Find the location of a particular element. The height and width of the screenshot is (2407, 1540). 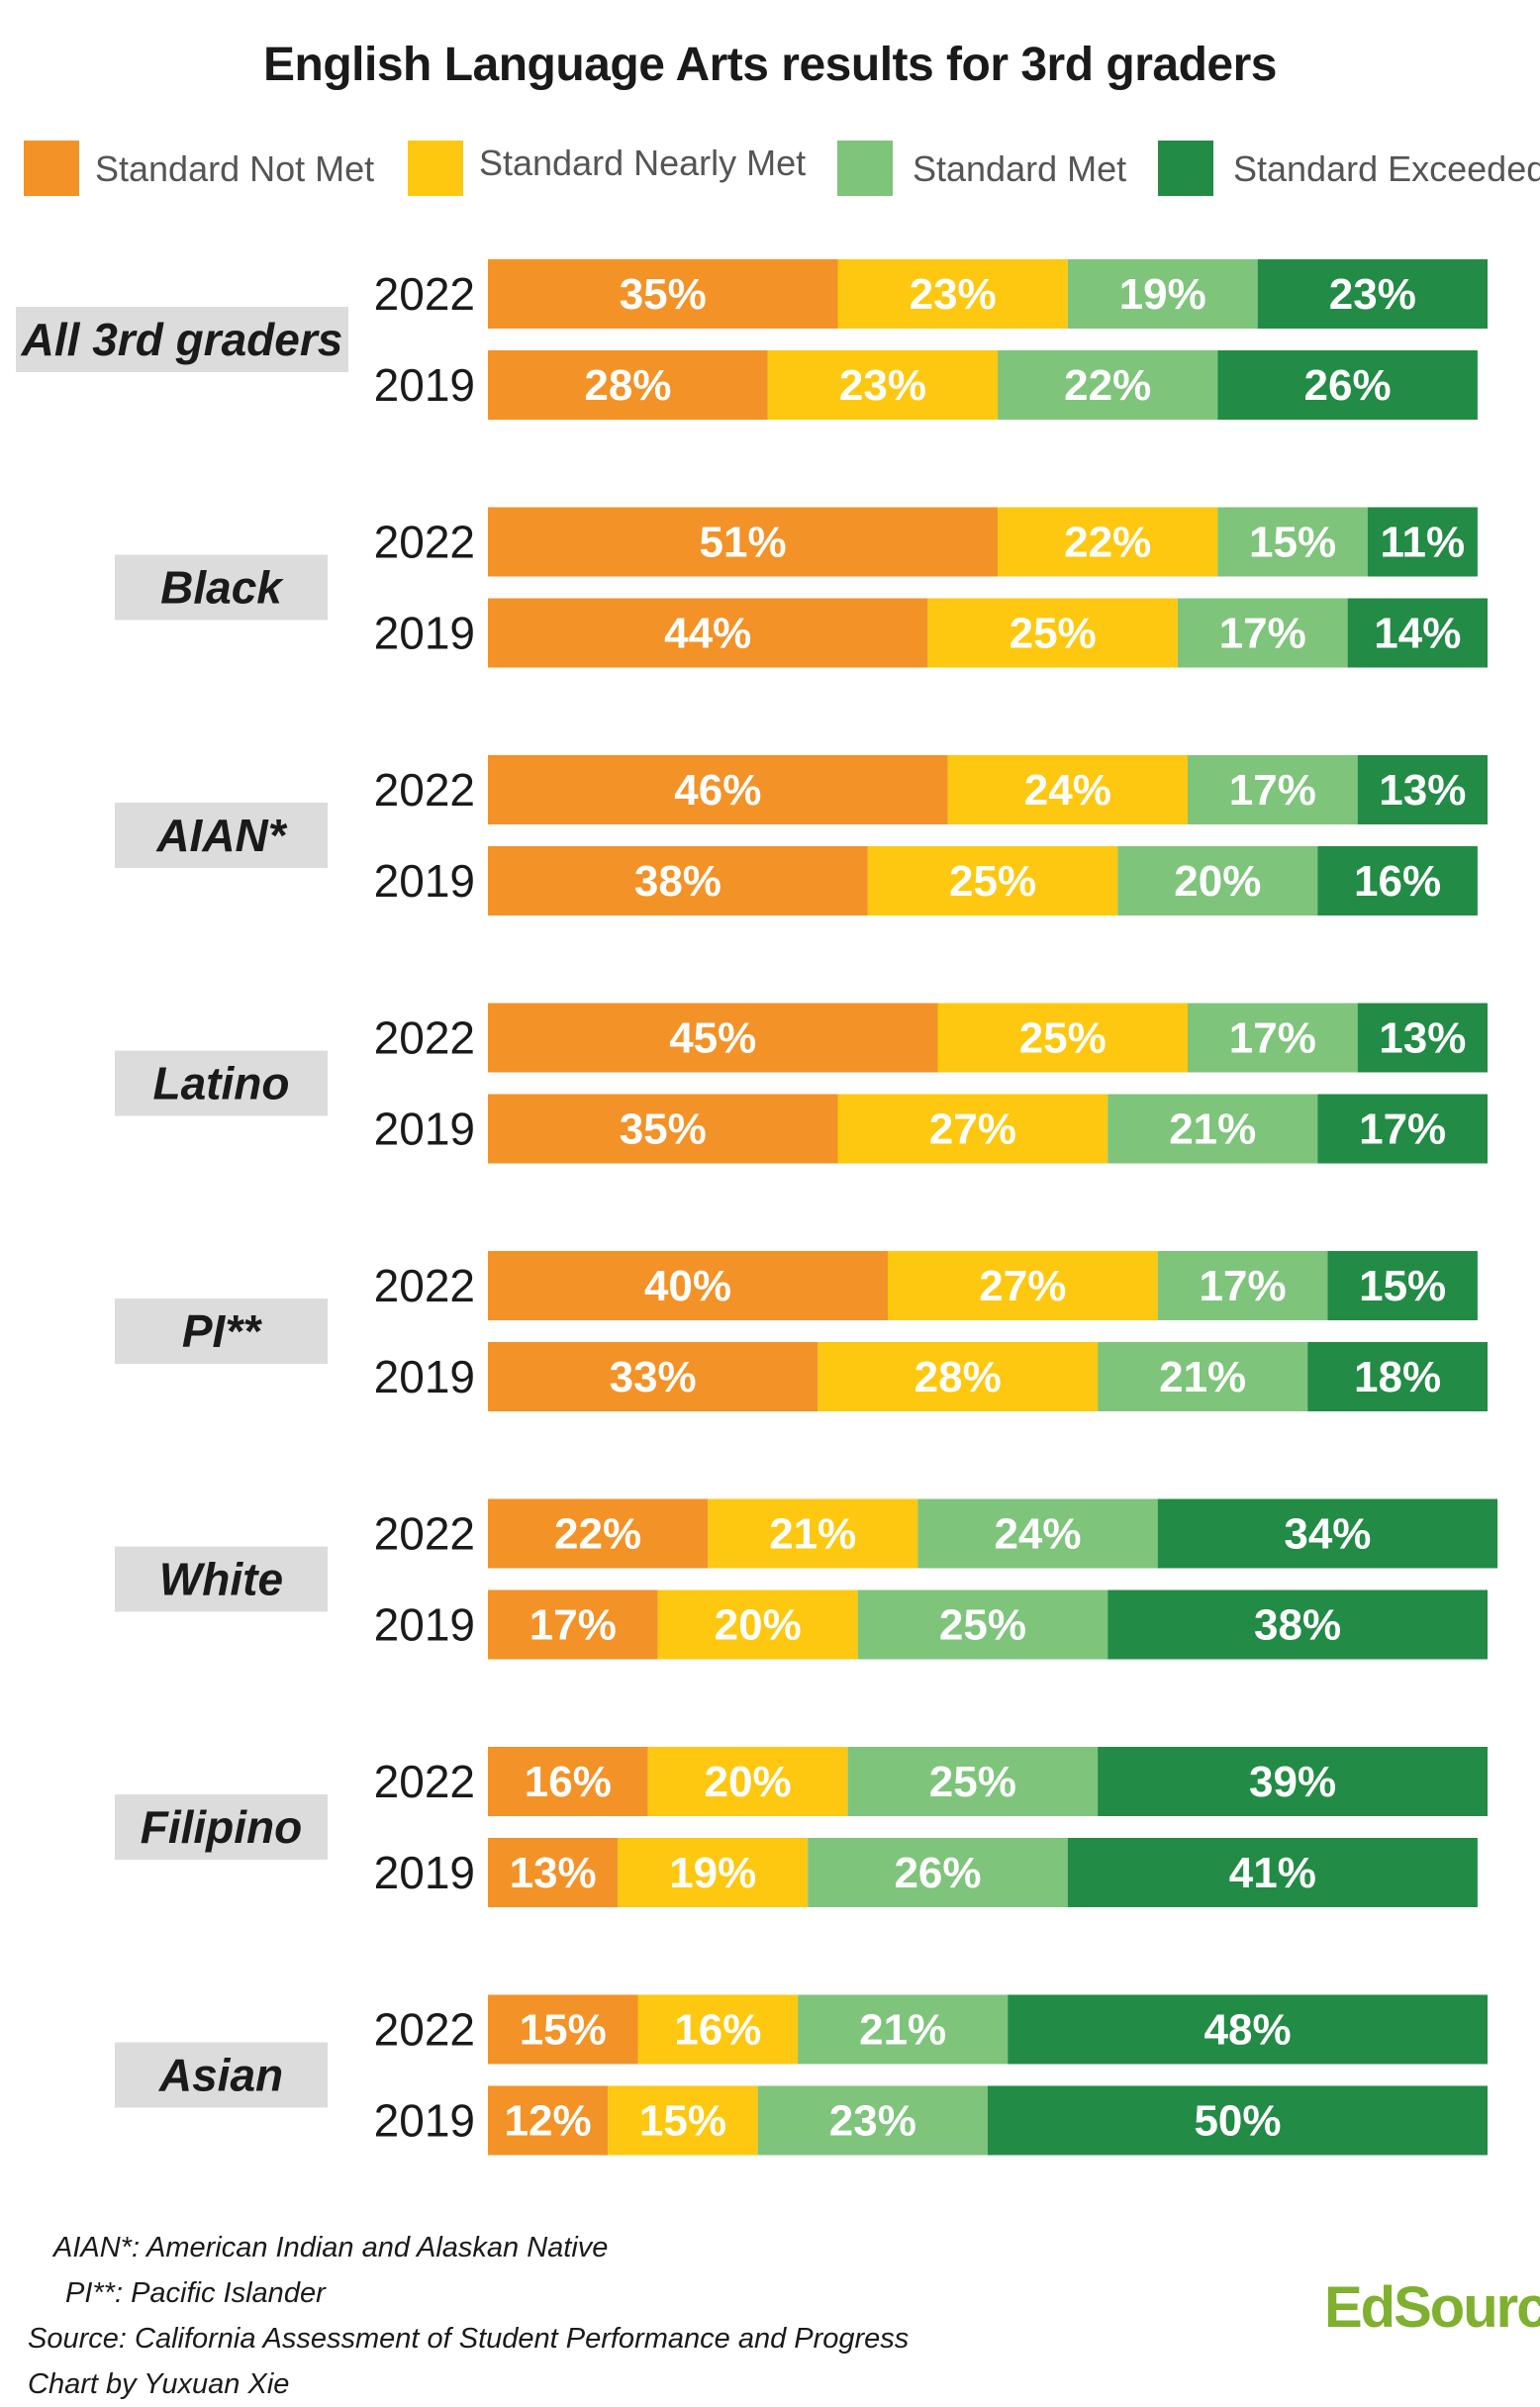

bar-segment-label: 21% is located at coordinates (1202, 1377).